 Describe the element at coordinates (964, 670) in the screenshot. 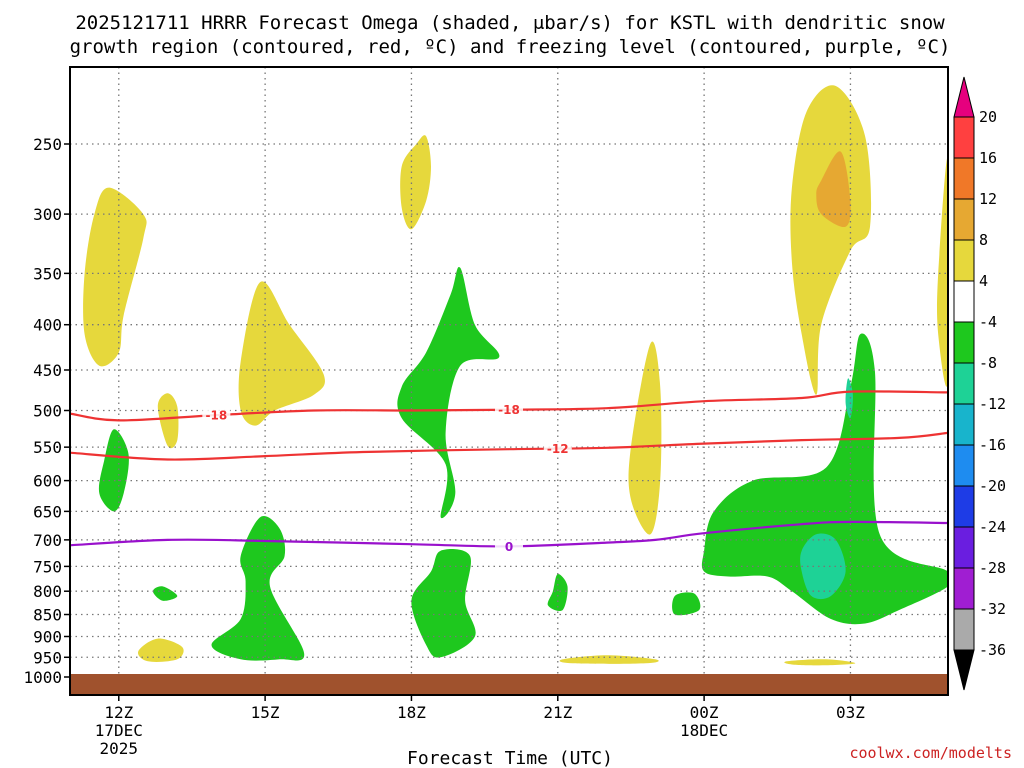

I see `colorbar-bottom-cap` at that location.